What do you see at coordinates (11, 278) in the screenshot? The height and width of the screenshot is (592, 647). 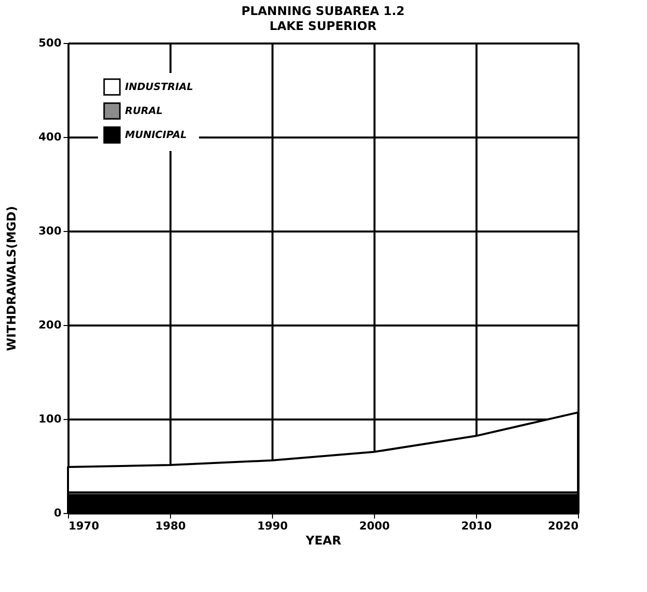 I see `y-axis-title: WITHDRAWALS(MGD)` at bounding box center [11, 278].